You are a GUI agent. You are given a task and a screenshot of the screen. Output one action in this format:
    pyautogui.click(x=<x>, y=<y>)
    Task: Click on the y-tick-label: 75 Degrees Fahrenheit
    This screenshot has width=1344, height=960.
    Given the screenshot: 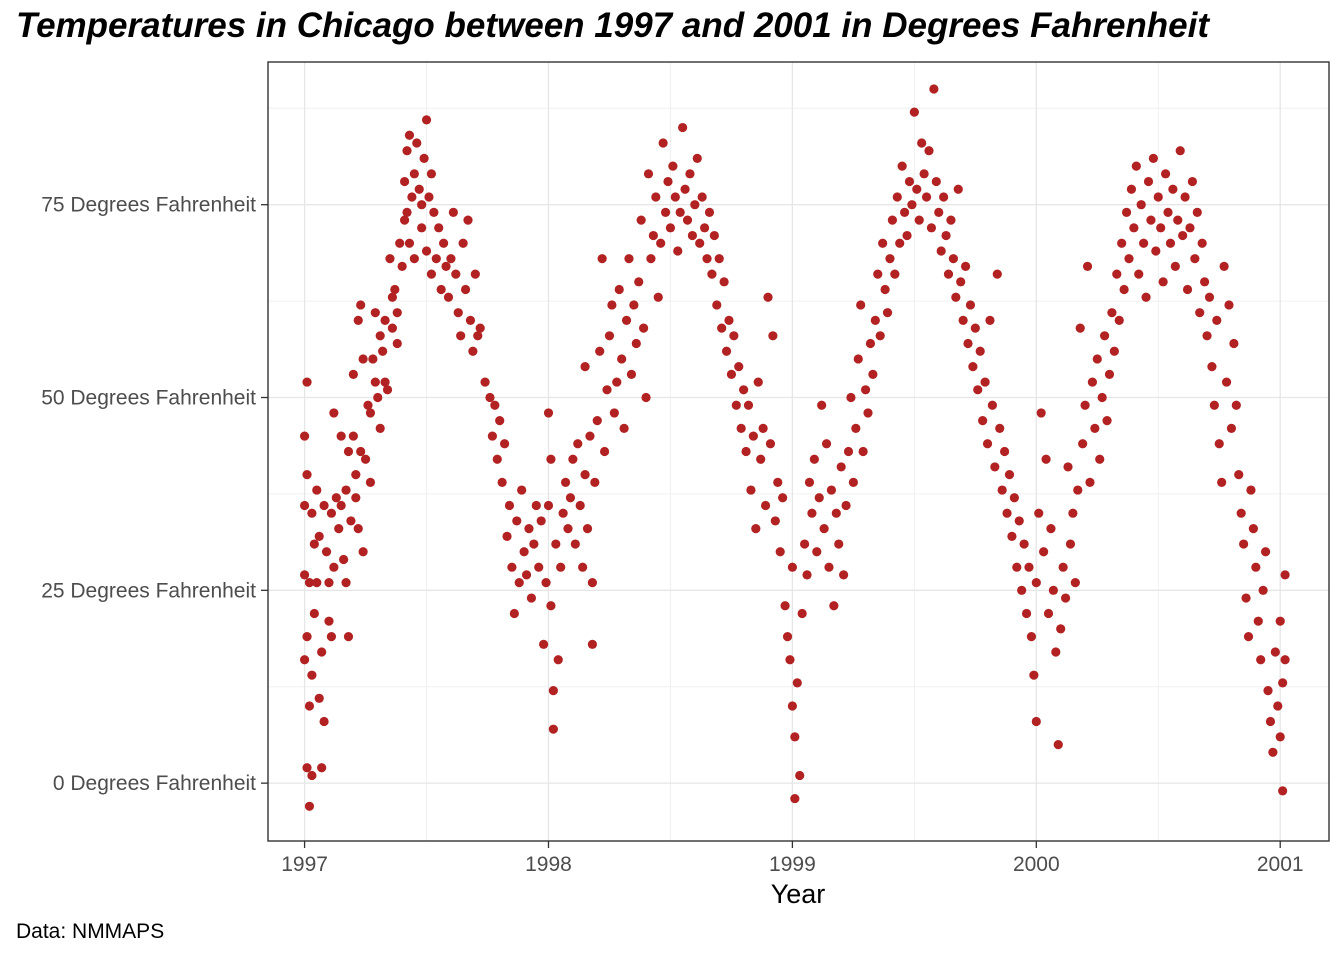 What is the action you would take?
    pyautogui.click(x=148, y=205)
    